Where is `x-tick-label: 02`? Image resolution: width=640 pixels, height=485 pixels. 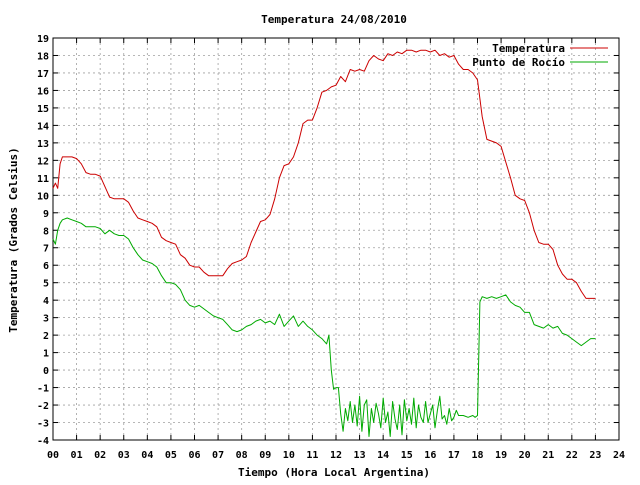
x-tick-label: 02 is located at coordinates (100, 455).